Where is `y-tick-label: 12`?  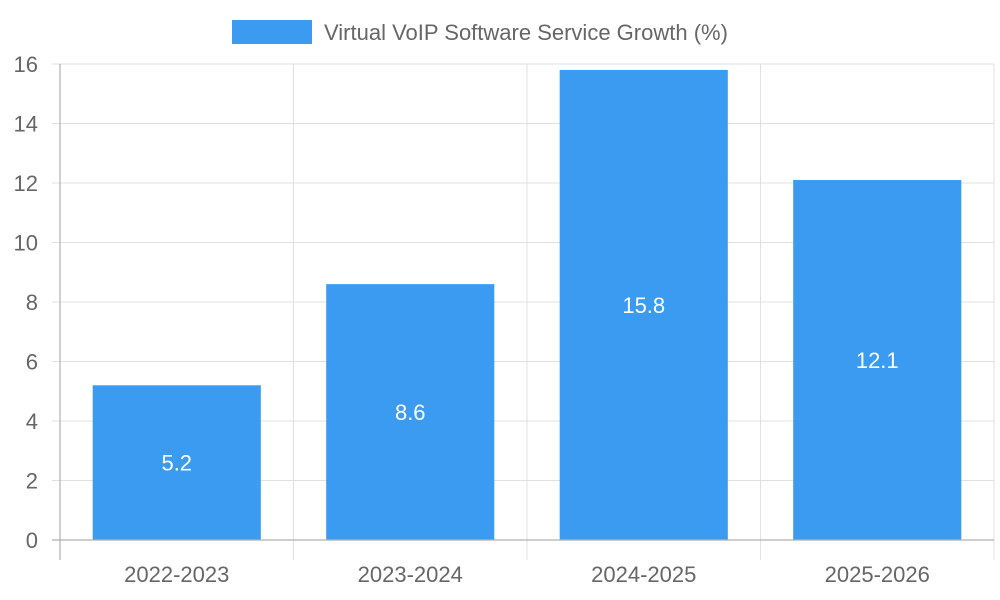
y-tick-label: 12 is located at coordinates (26, 183).